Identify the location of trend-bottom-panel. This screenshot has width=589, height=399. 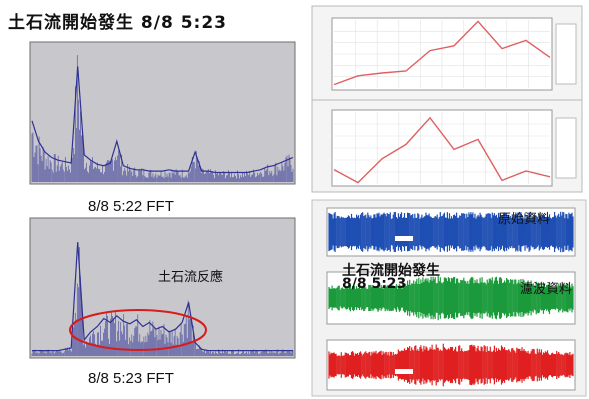
(447, 146).